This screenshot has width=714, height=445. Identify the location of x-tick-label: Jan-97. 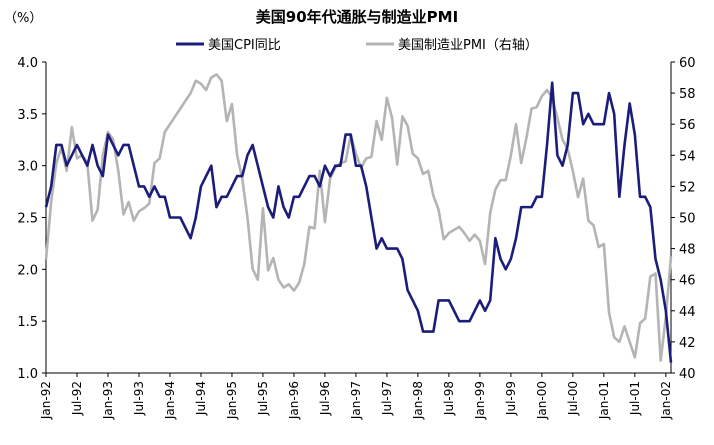
(356, 400).